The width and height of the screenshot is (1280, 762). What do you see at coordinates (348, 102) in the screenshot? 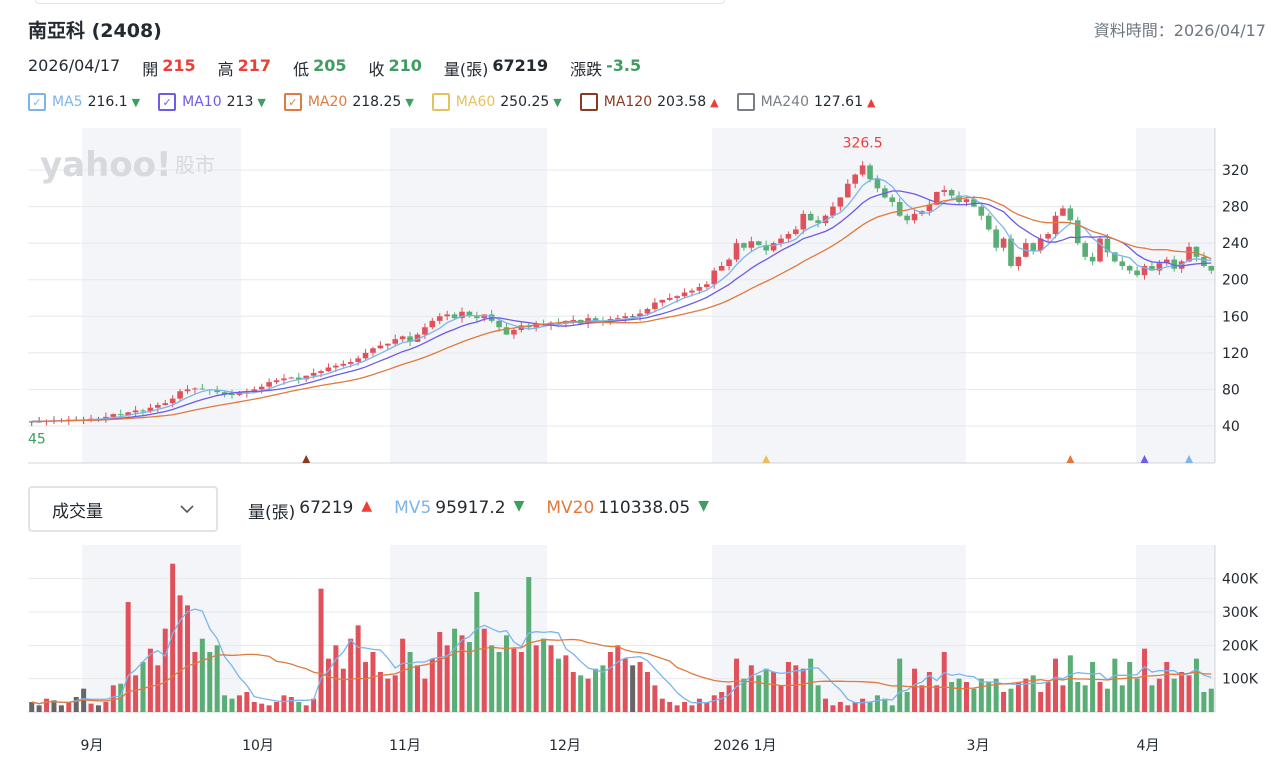
I see `ma-toggle-ma20: ✓ MA20 218.25 ▼` at bounding box center [348, 102].